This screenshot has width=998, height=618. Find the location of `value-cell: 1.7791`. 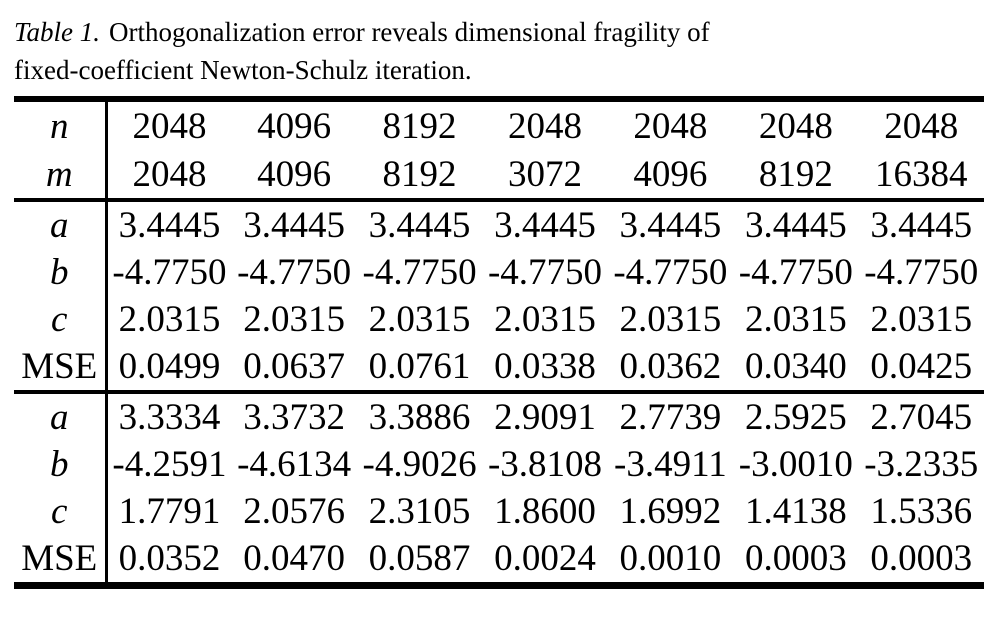

value-cell: 1.7791 is located at coordinates (169, 511).